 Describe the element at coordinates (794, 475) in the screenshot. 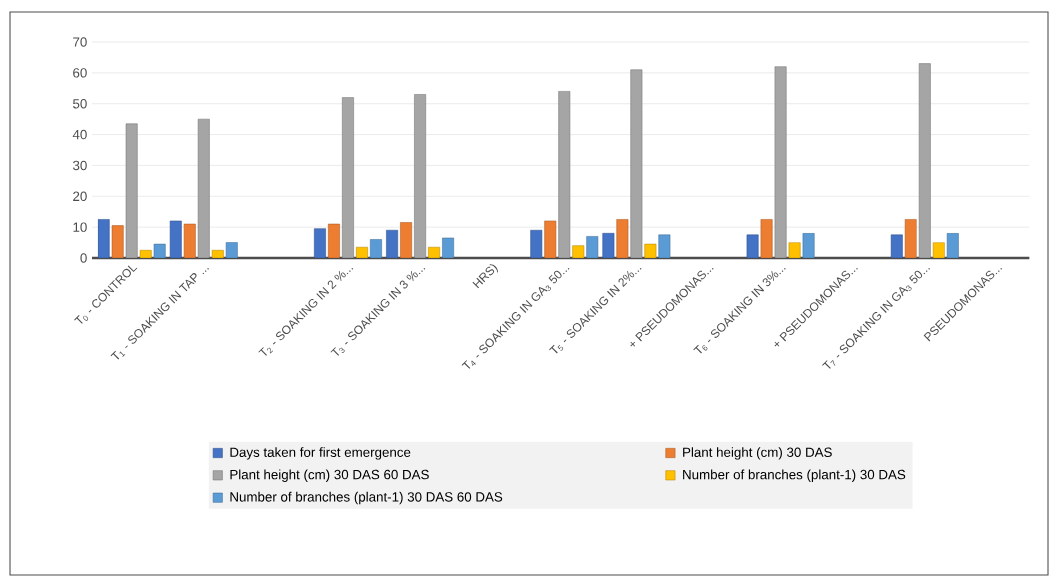

I see `legend-label: Number of branches (plant-1) 30 DAS` at that location.